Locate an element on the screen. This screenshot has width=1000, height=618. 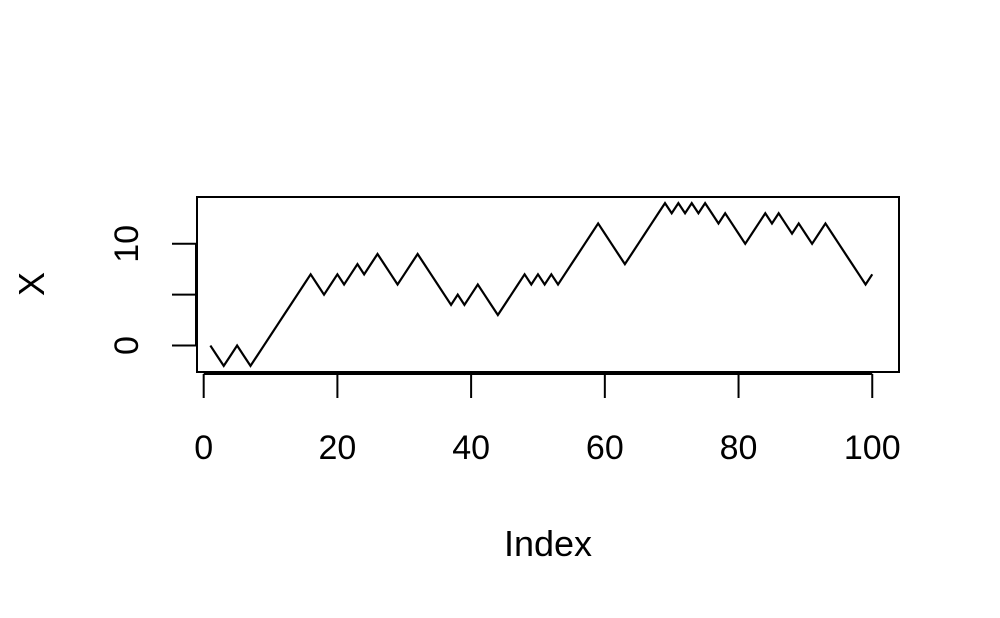
x-tick-label: 100 is located at coordinates (872, 448).